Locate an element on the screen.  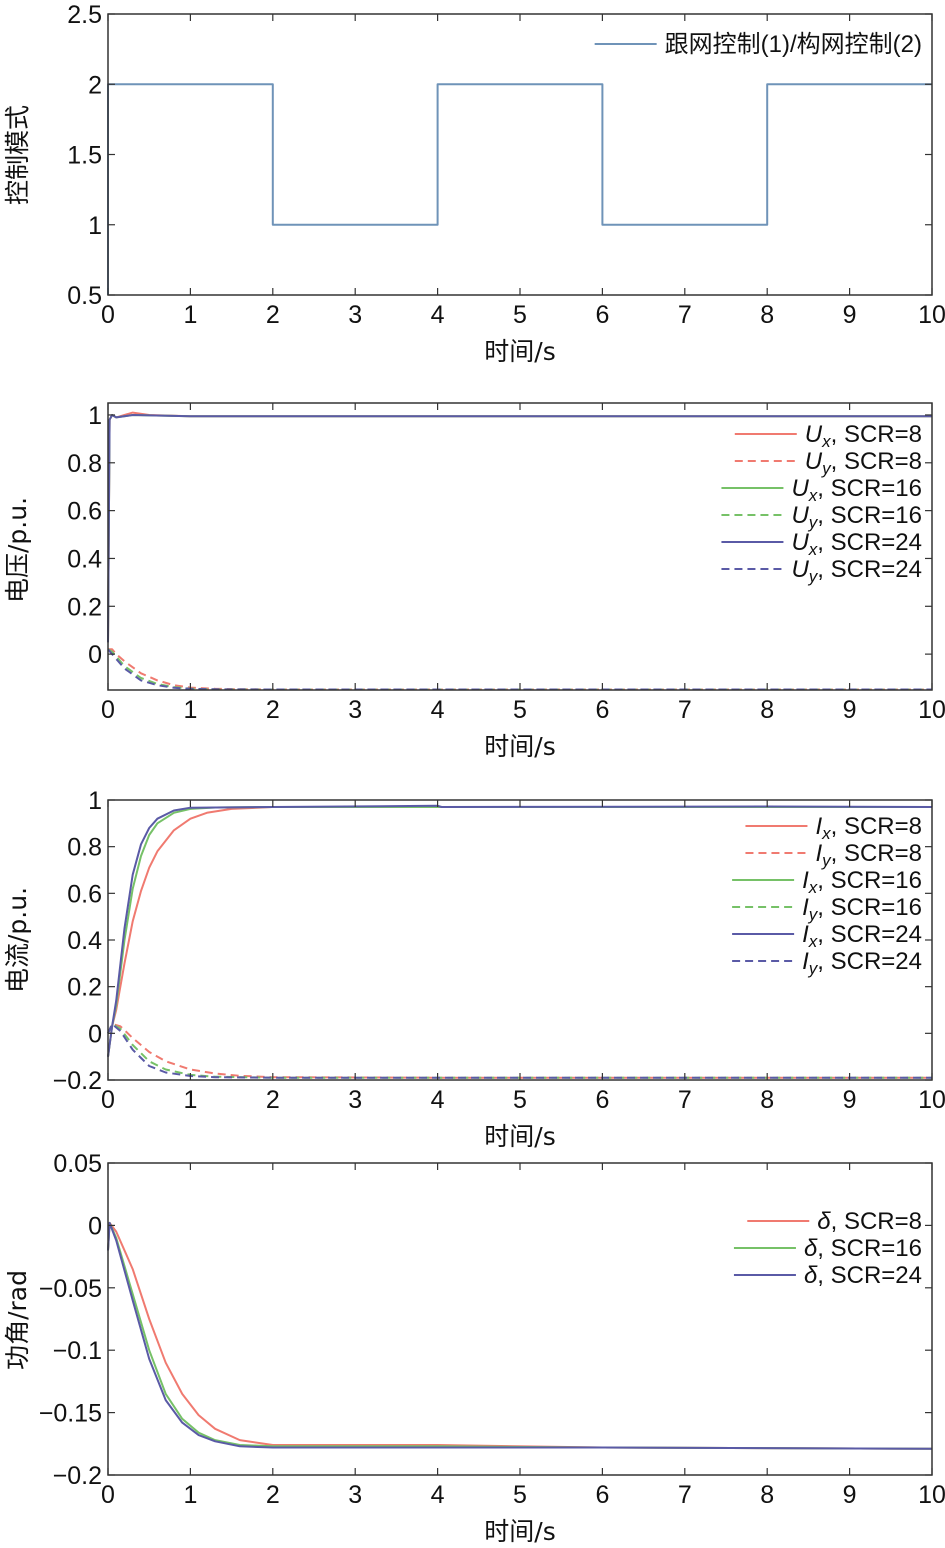
legend-entry: Ix, SCR=24 is located at coordinates (827, 936).